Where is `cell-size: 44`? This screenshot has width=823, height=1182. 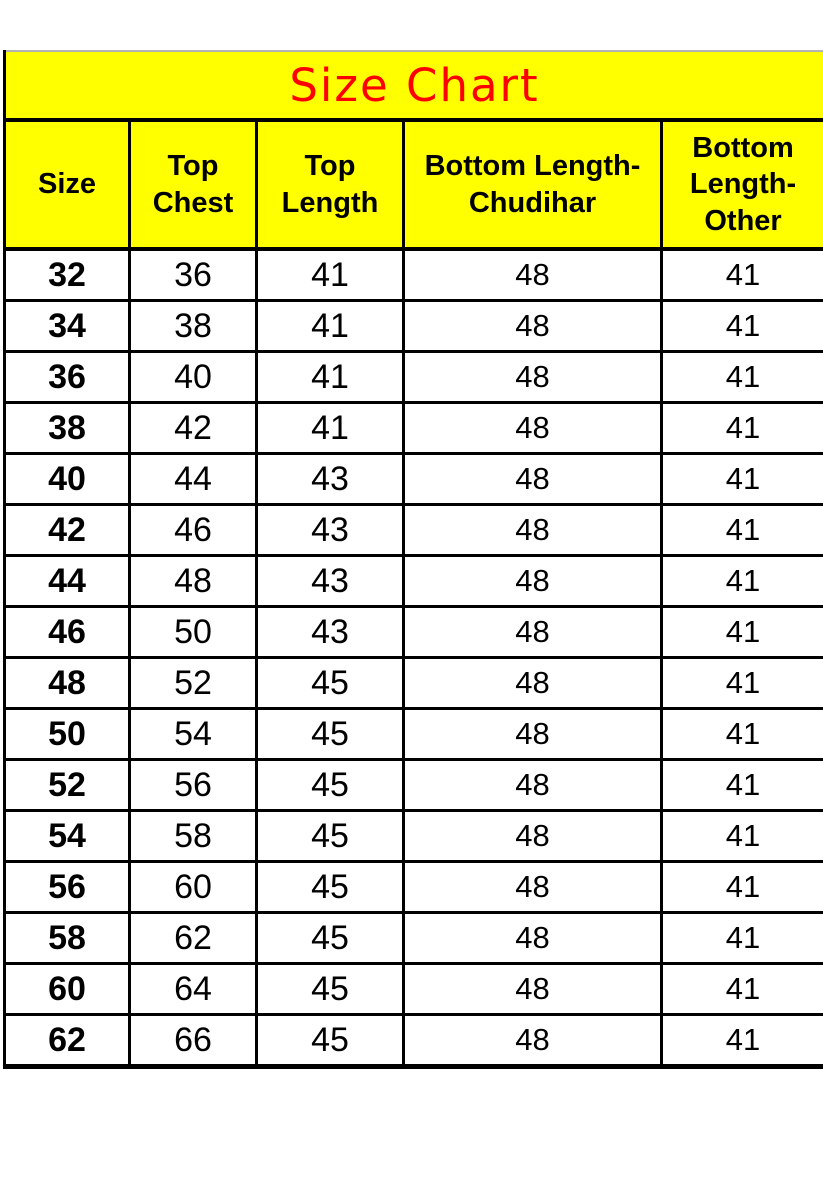
cell-size: 44 is located at coordinates (67, 581).